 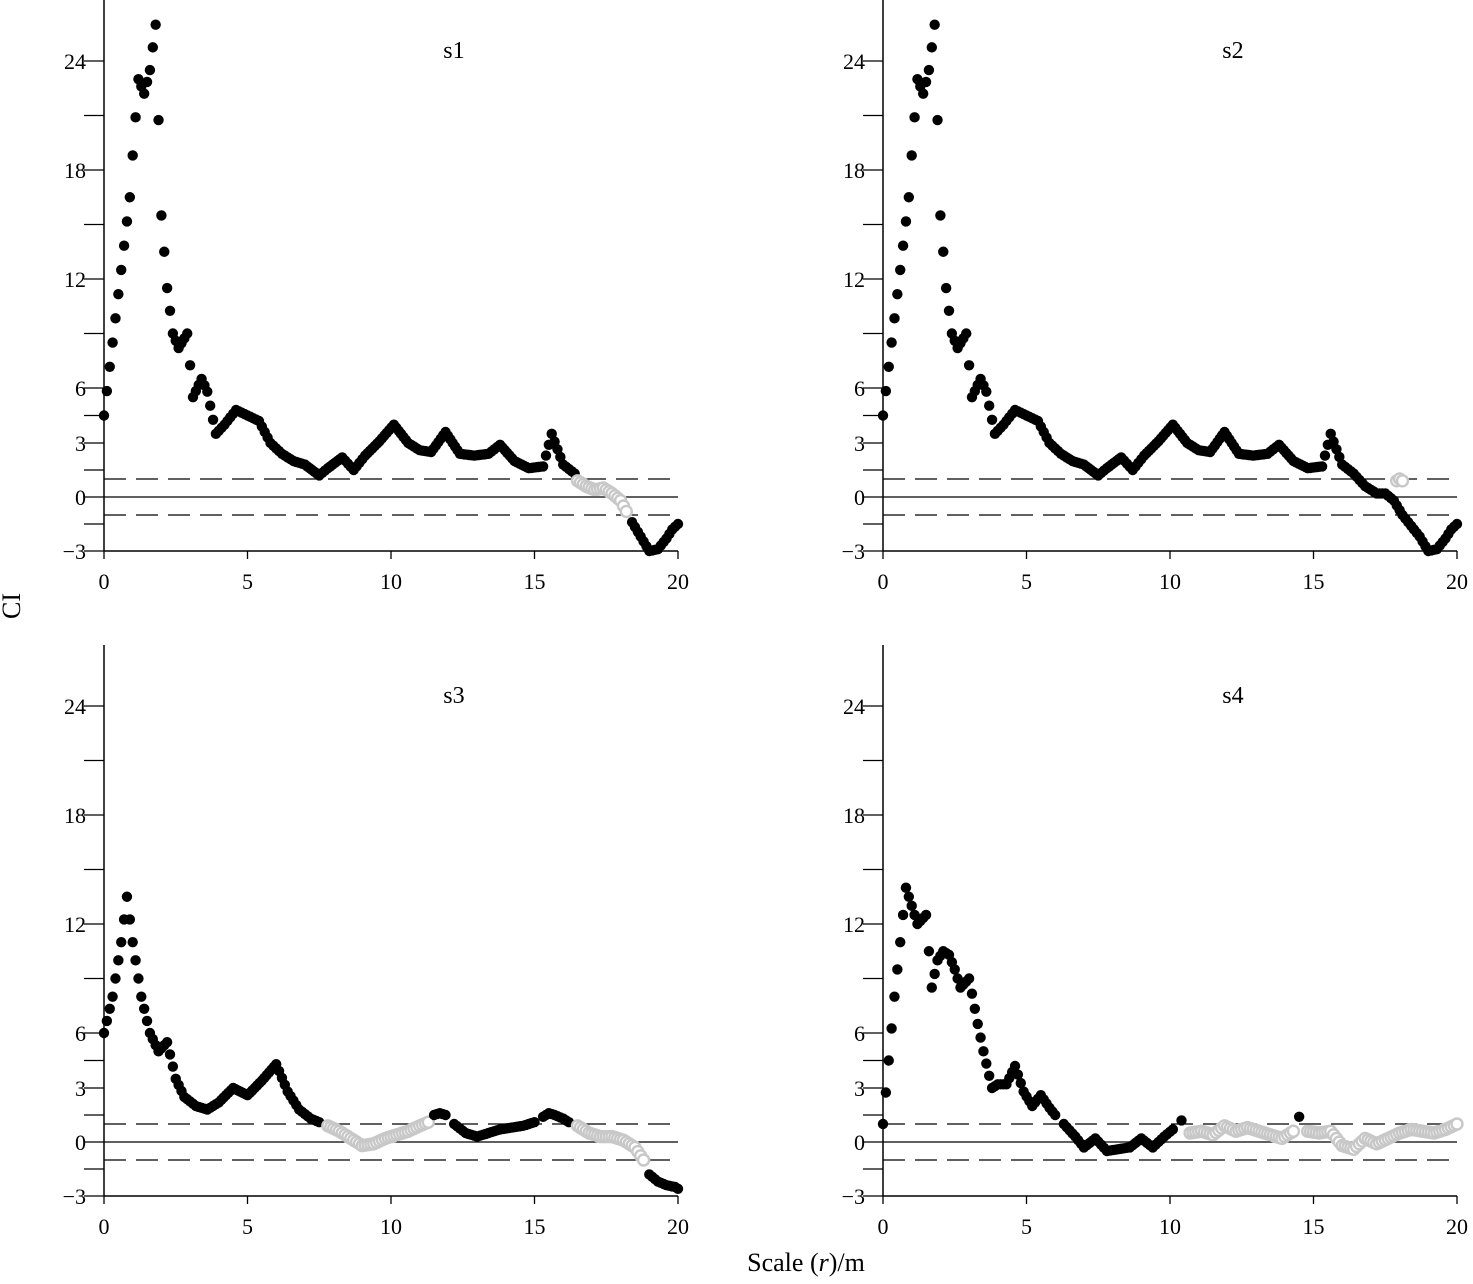 I want to click on x-axis-title-prefix: Scale (, so click(x=782, y=1262).